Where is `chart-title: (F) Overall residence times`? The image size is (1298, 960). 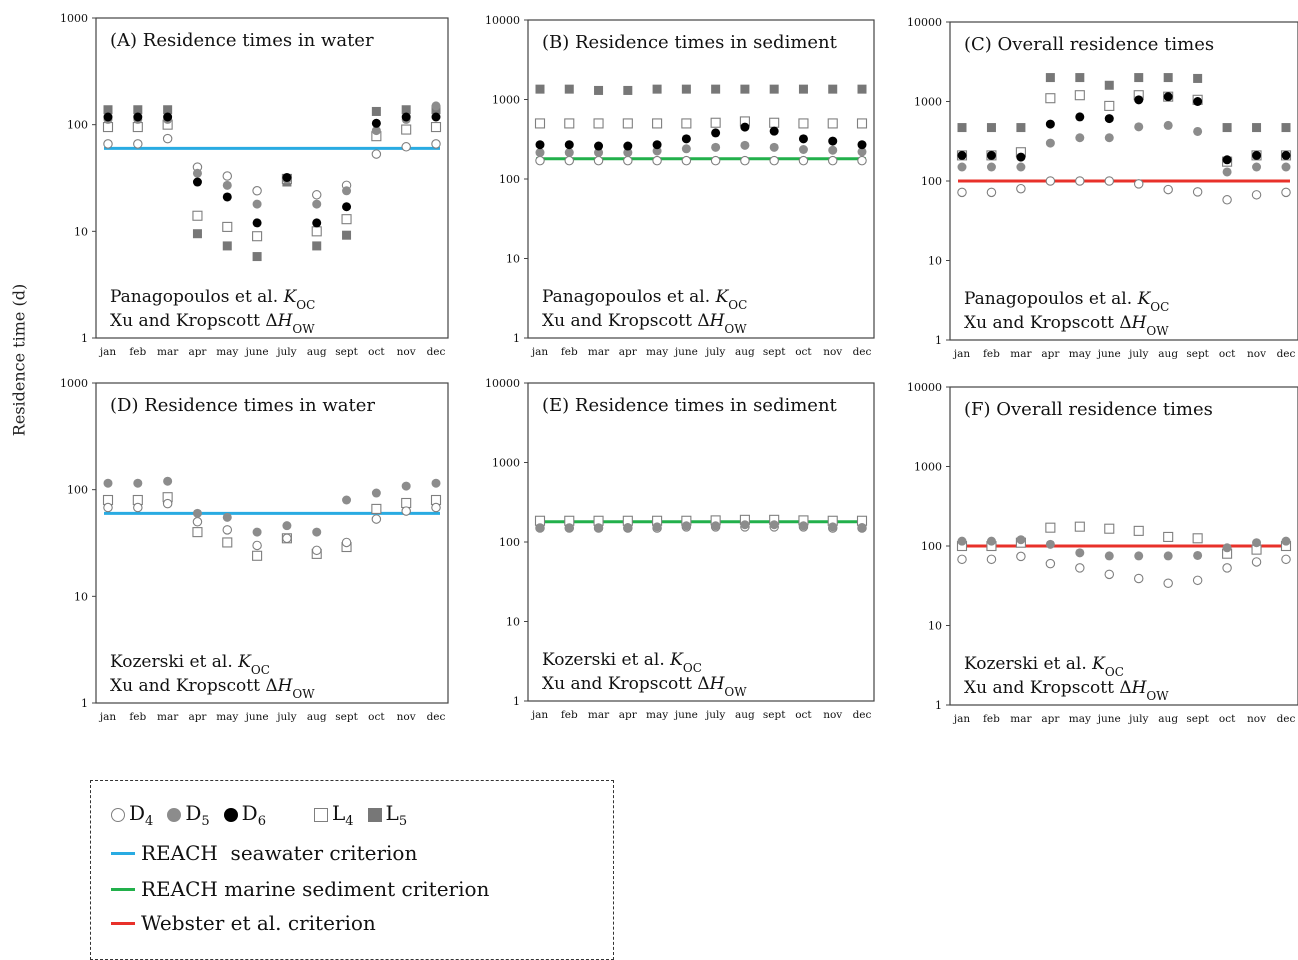
chart-title: (F) Overall residence times is located at coordinates (1088, 409).